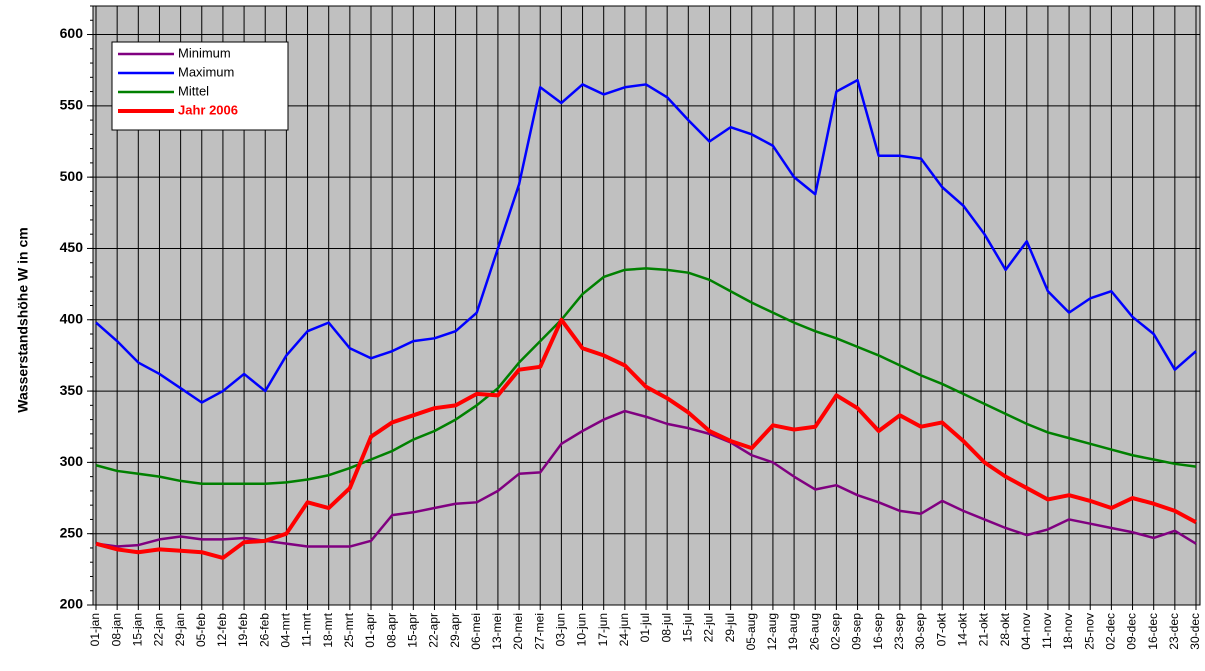 The width and height of the screenshot is (1205, 671). I want to click on x-tick-label: 07-okt, so click(941, 629).